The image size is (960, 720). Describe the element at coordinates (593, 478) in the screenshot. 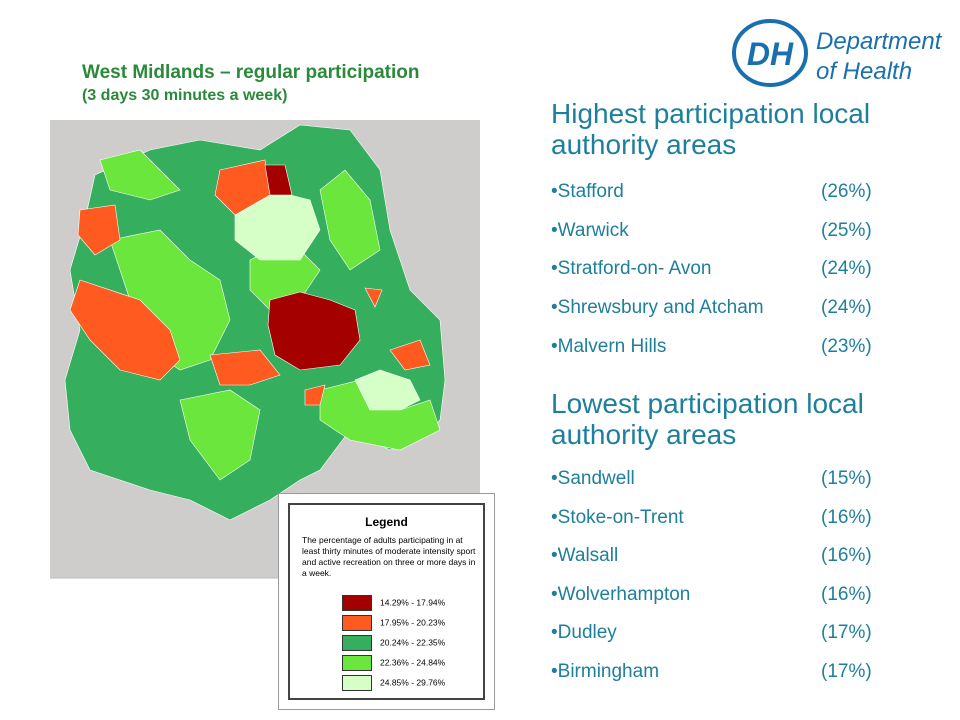

I see `area-name: •Sandwell` at that location.